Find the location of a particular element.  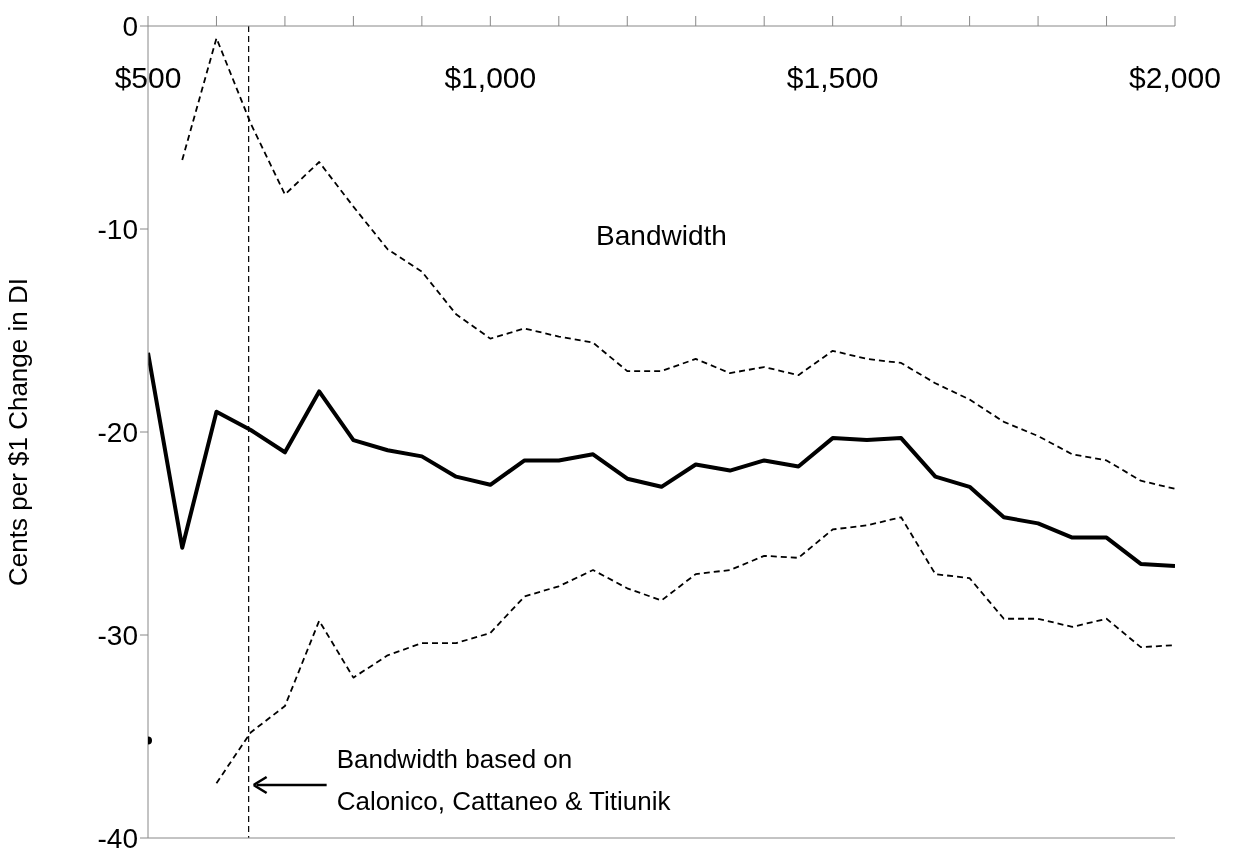

x-tick-label: $1,000 is located at coordinates (490, 77).